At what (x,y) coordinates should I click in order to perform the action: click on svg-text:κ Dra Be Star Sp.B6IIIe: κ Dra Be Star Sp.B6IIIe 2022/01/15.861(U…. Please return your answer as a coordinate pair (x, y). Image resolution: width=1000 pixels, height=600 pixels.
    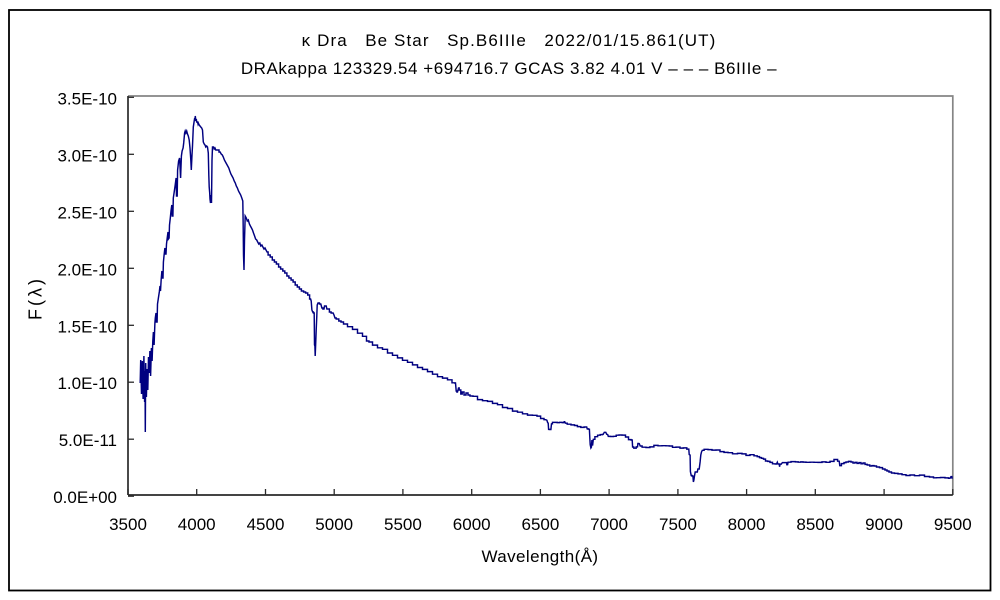
    Looking at the image, I should click on (509, 40).